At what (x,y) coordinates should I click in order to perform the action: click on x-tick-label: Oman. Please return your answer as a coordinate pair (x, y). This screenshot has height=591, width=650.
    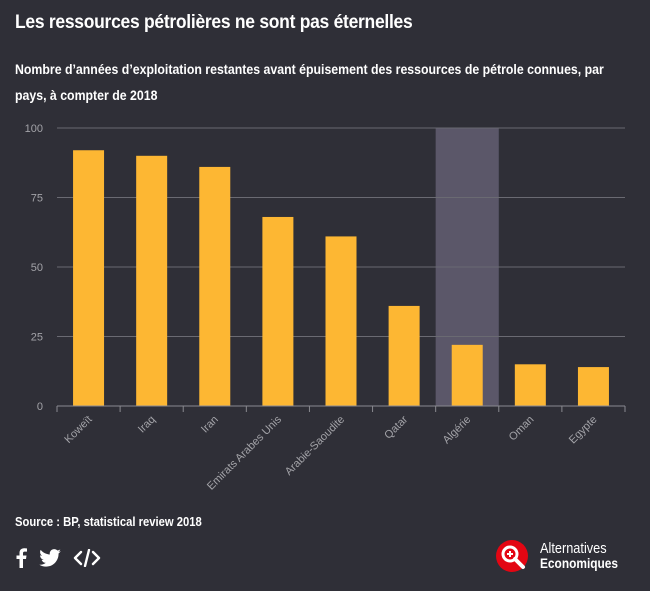
    Looking at the image, I should click on (522, 429).